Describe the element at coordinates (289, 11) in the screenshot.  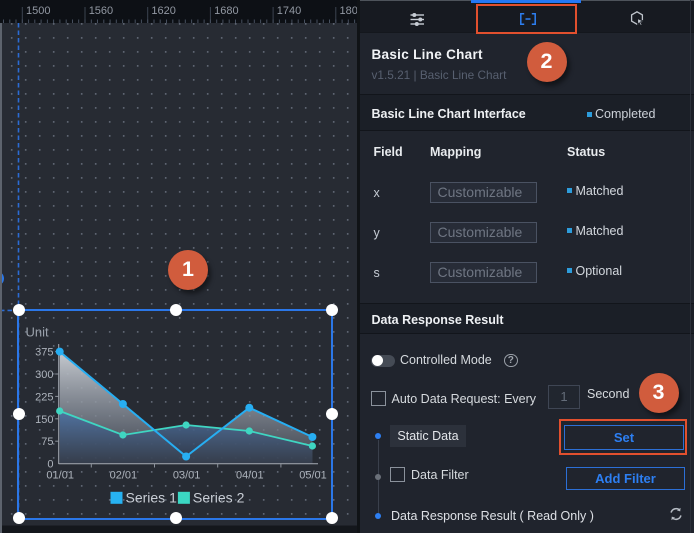
I see `svg-text: 1740` at that location.